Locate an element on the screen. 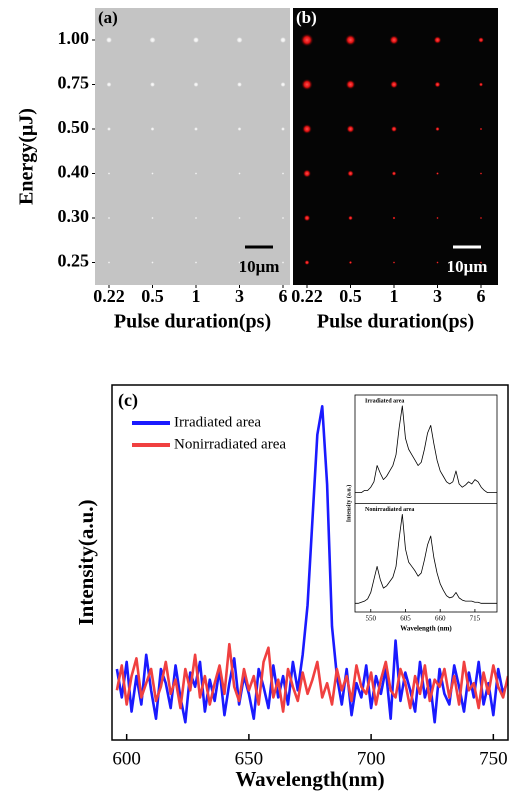 This screenshot has width=513, height=798. panel-label: (a) is located at coordinates (108, 17).